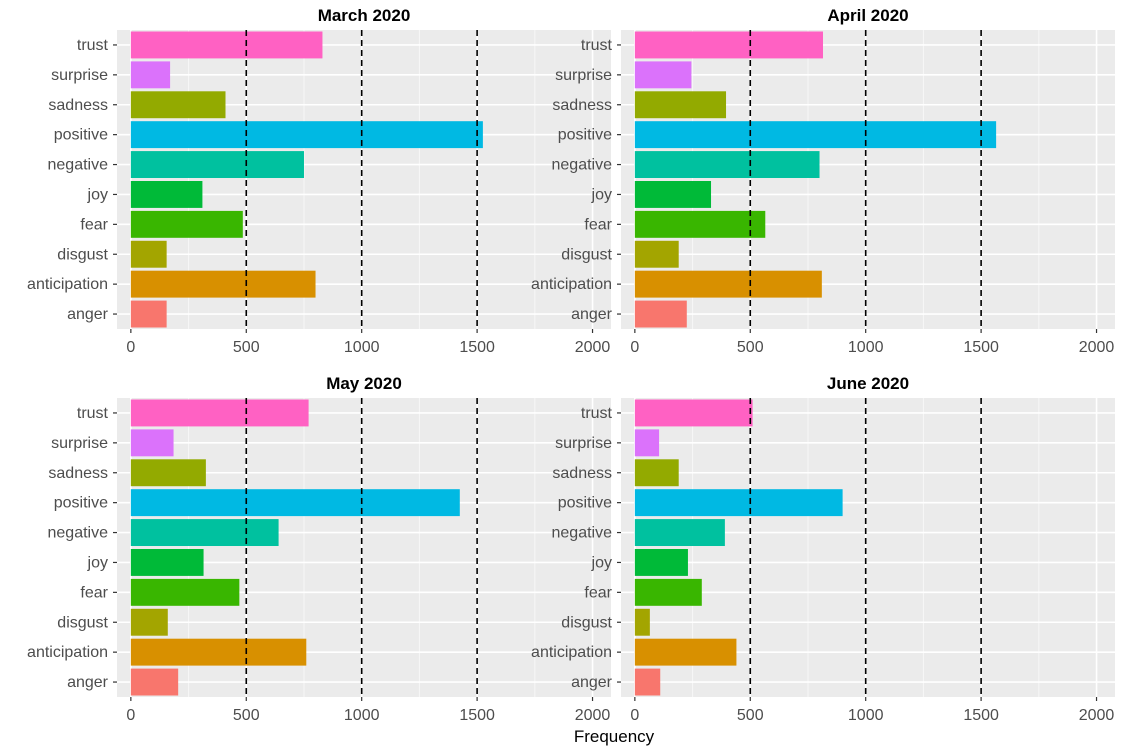 This screenshot has height=753, width=1121. What do you see at coordinates (364, 15) in the screenshot?
I see `panel-title: March 2020` at bounding box center [364, 15].